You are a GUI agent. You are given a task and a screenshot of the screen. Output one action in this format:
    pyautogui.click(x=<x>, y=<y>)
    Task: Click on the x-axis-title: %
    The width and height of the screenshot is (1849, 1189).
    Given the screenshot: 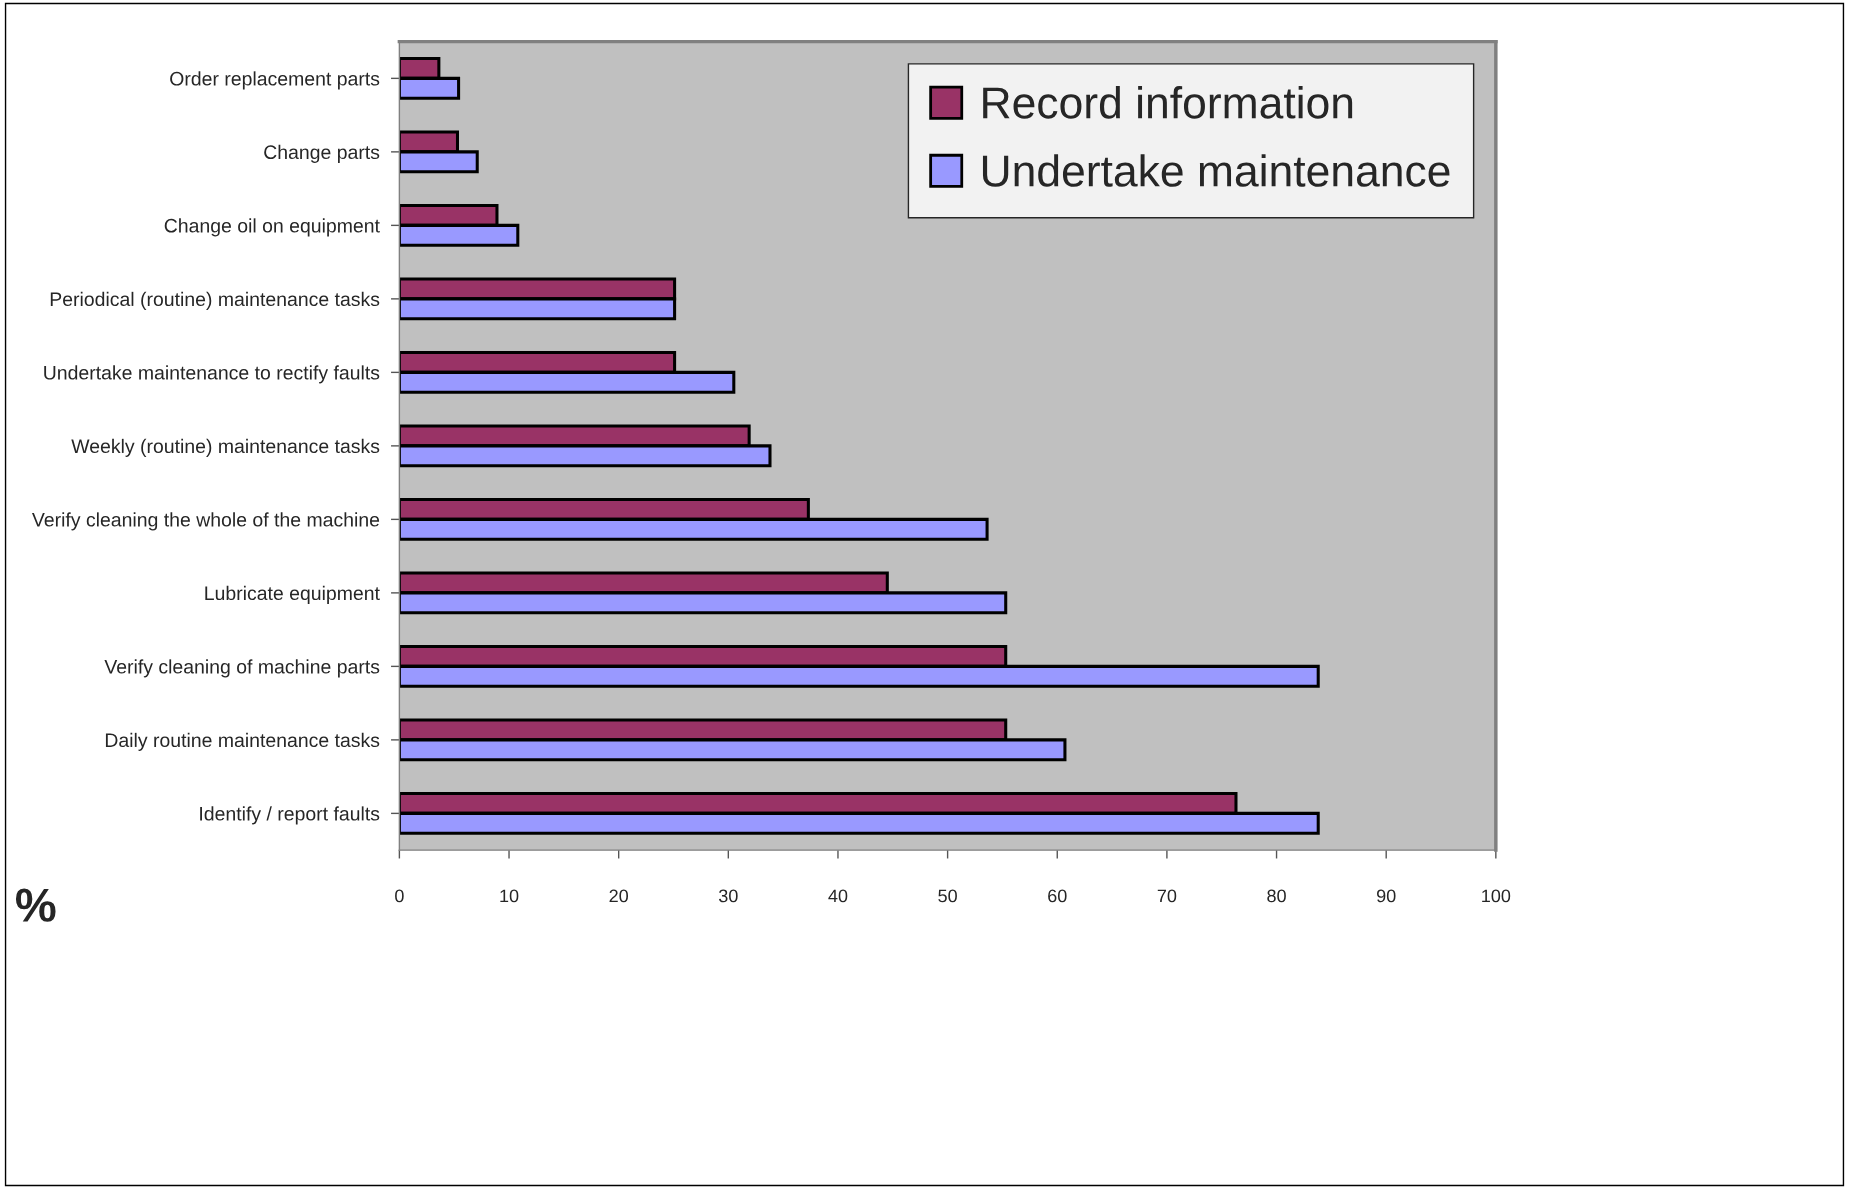 What is the action you would take?
    pyautogui.click(x=35, y=905)
    